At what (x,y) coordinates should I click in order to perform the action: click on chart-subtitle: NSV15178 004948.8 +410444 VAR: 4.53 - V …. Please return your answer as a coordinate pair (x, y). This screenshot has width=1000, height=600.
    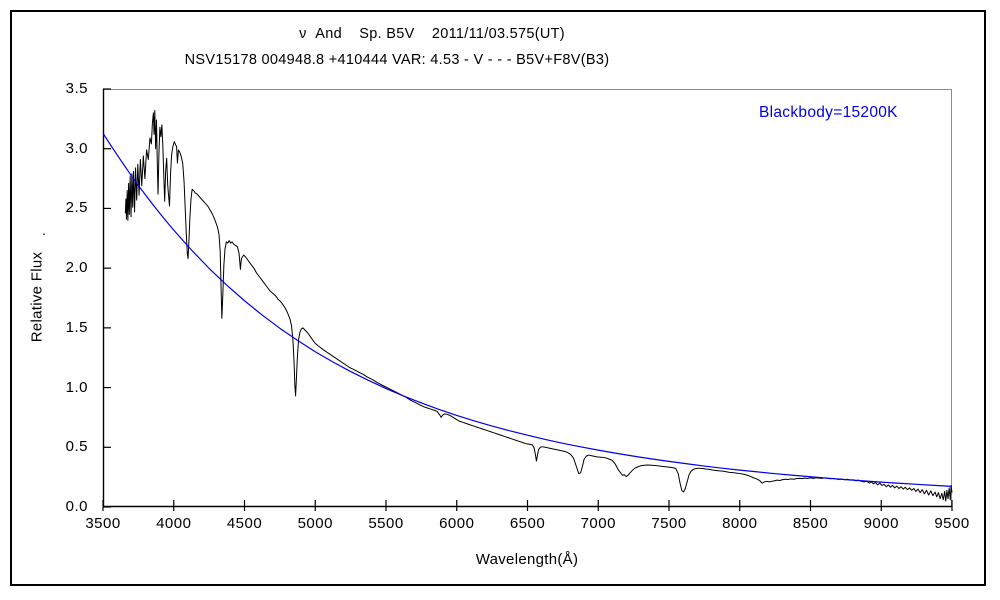
    Looking at the image, I should click on (397, 60).